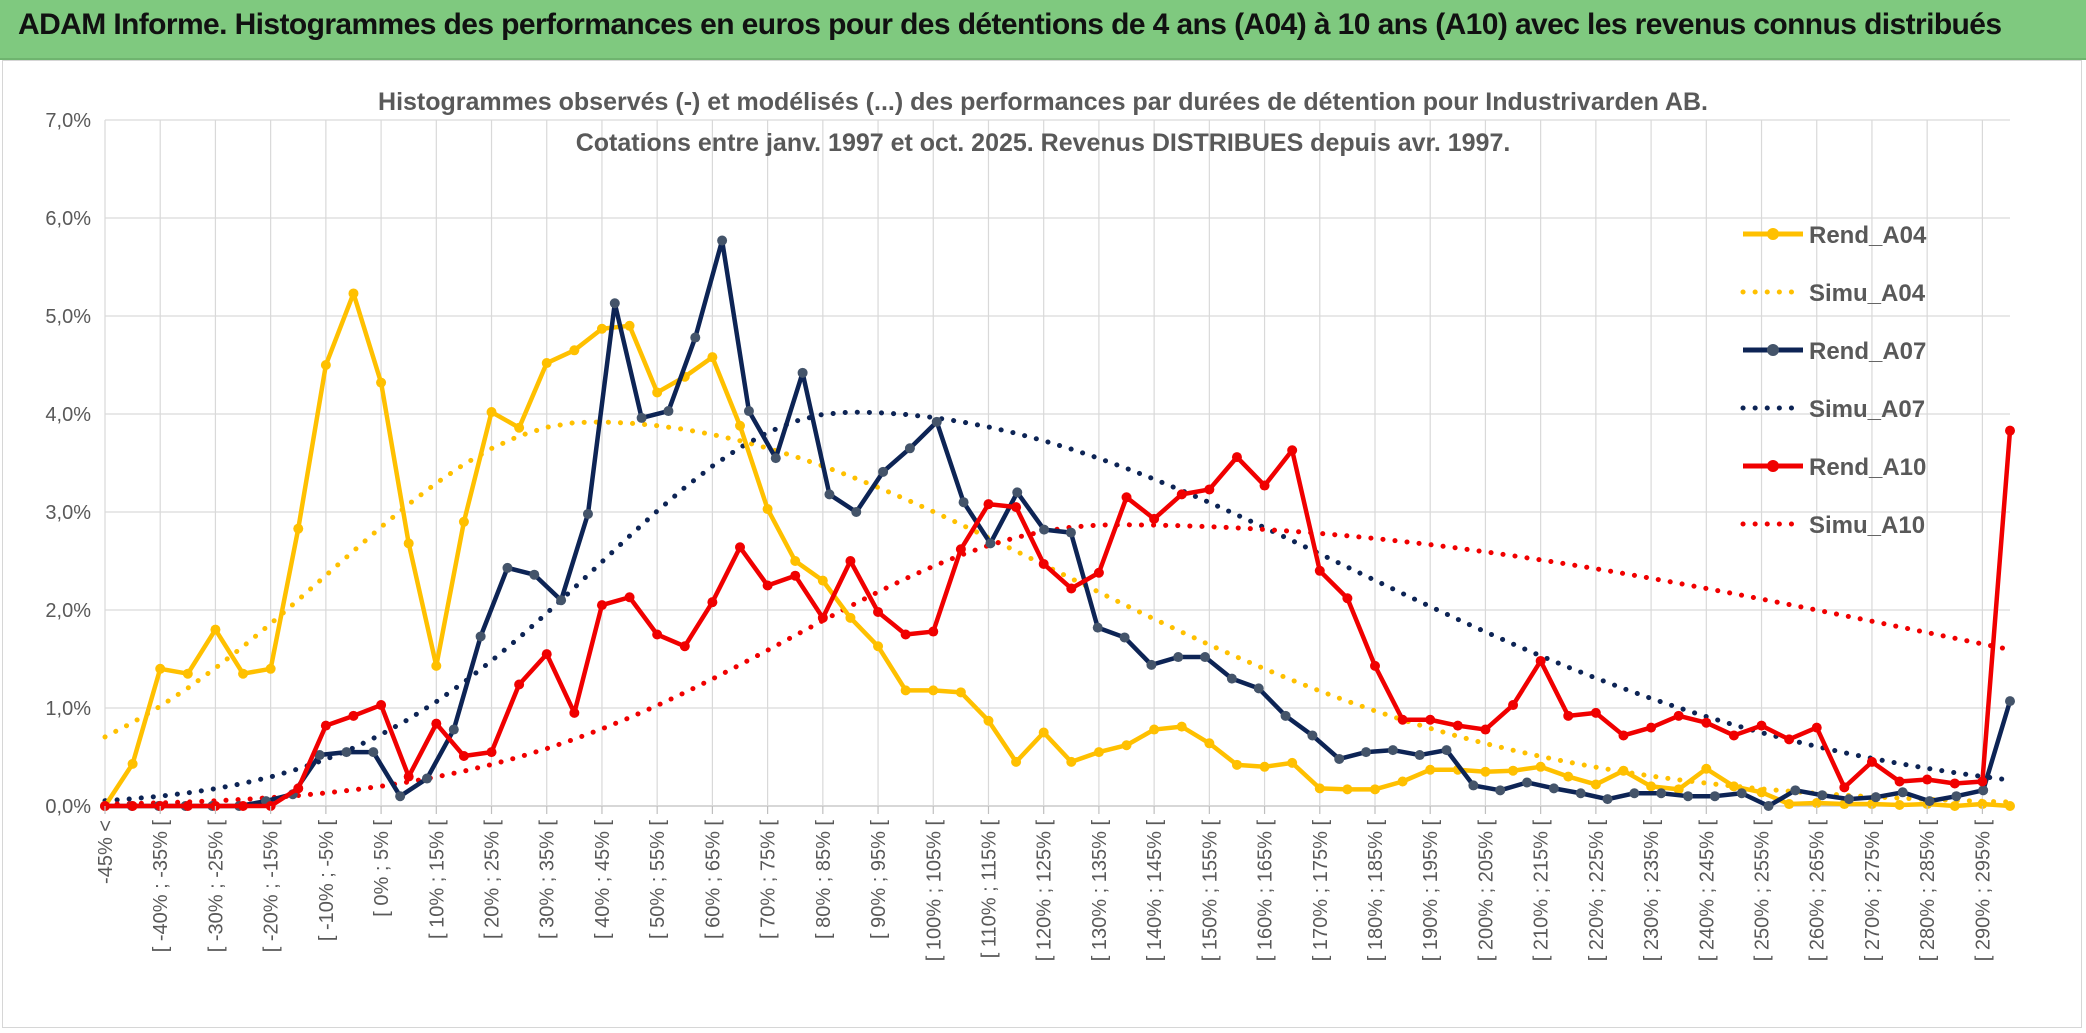  What do you see at coordinates (1652, 891) in the screenshot?
I see `x-tick-label: [ 230% ; 235% [` at bounding box center [1652, 891].